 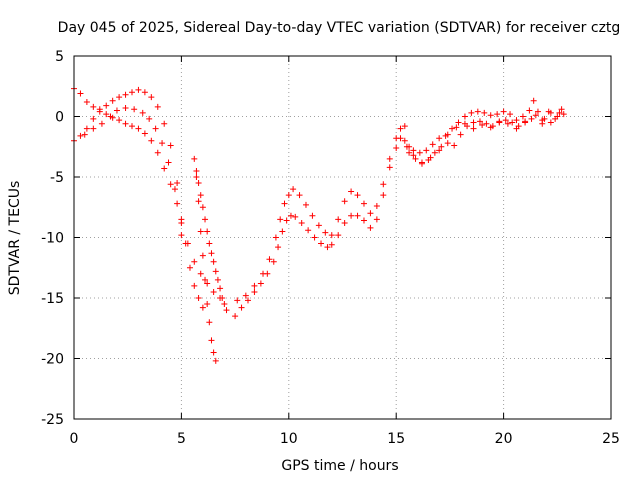 What do you see at coordinates (128, 162) in the screenshot?
I see `series-track-b` at bounding box center [128, 162].